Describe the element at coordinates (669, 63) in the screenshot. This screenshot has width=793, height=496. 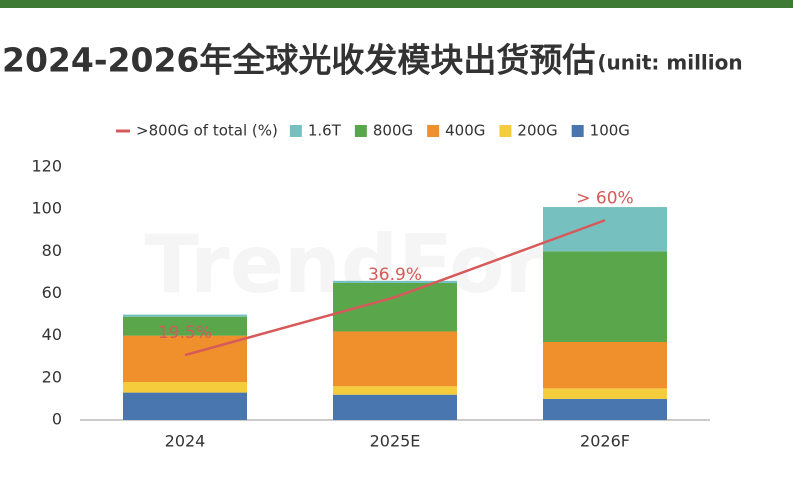
I see `chart-subtitle: (unit: million` at that location.